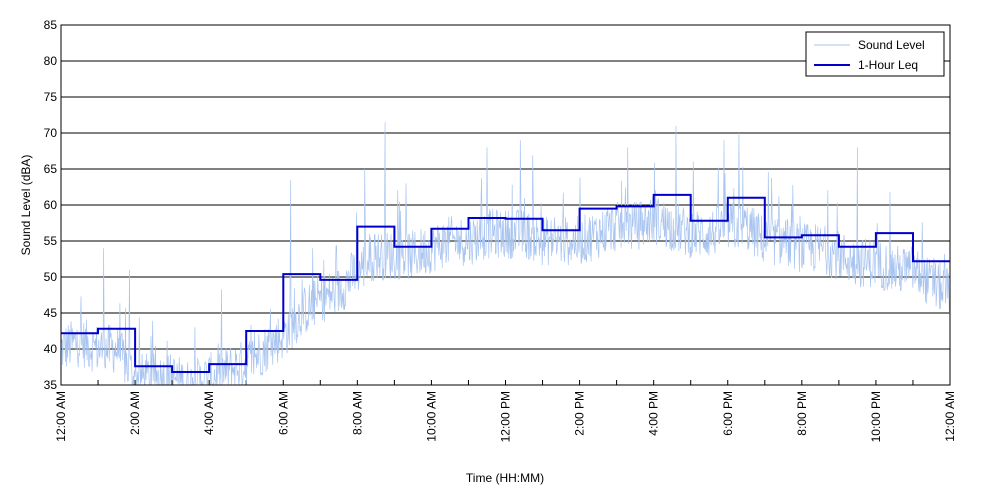 Image resolution: width=1000 pixels, height=500 pixels. Describe the element at coordinates (506, 416) in the screenshot. I see `x-tick-label: 12:00 PM` at that location.